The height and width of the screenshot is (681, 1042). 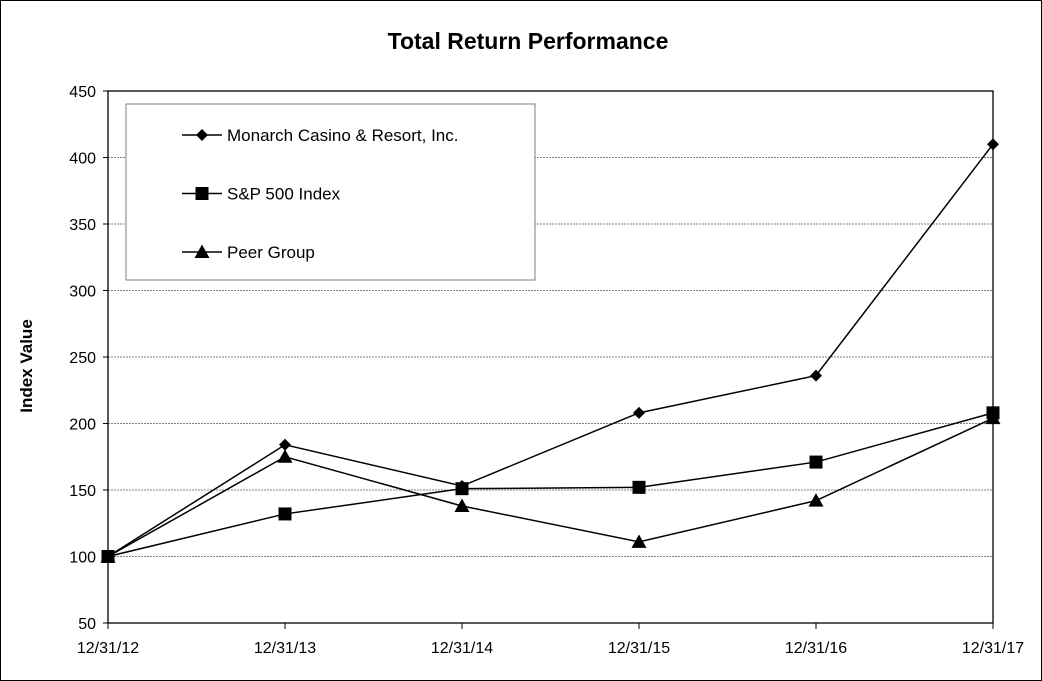 I want to click on y-tick-label: 200, so click(x=82, y=425).